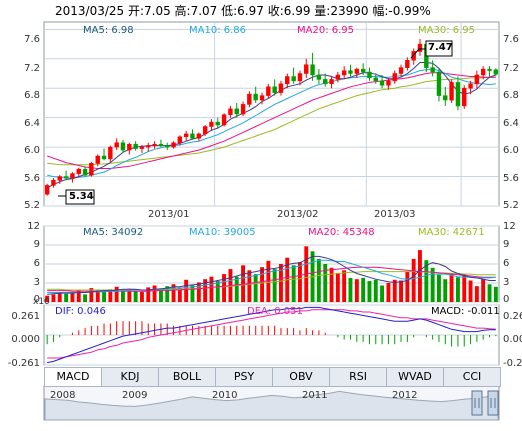 Image resolution: width=522 pixels, height=431 pixels. I want to click on overview-right-handle, so click(493, 403).